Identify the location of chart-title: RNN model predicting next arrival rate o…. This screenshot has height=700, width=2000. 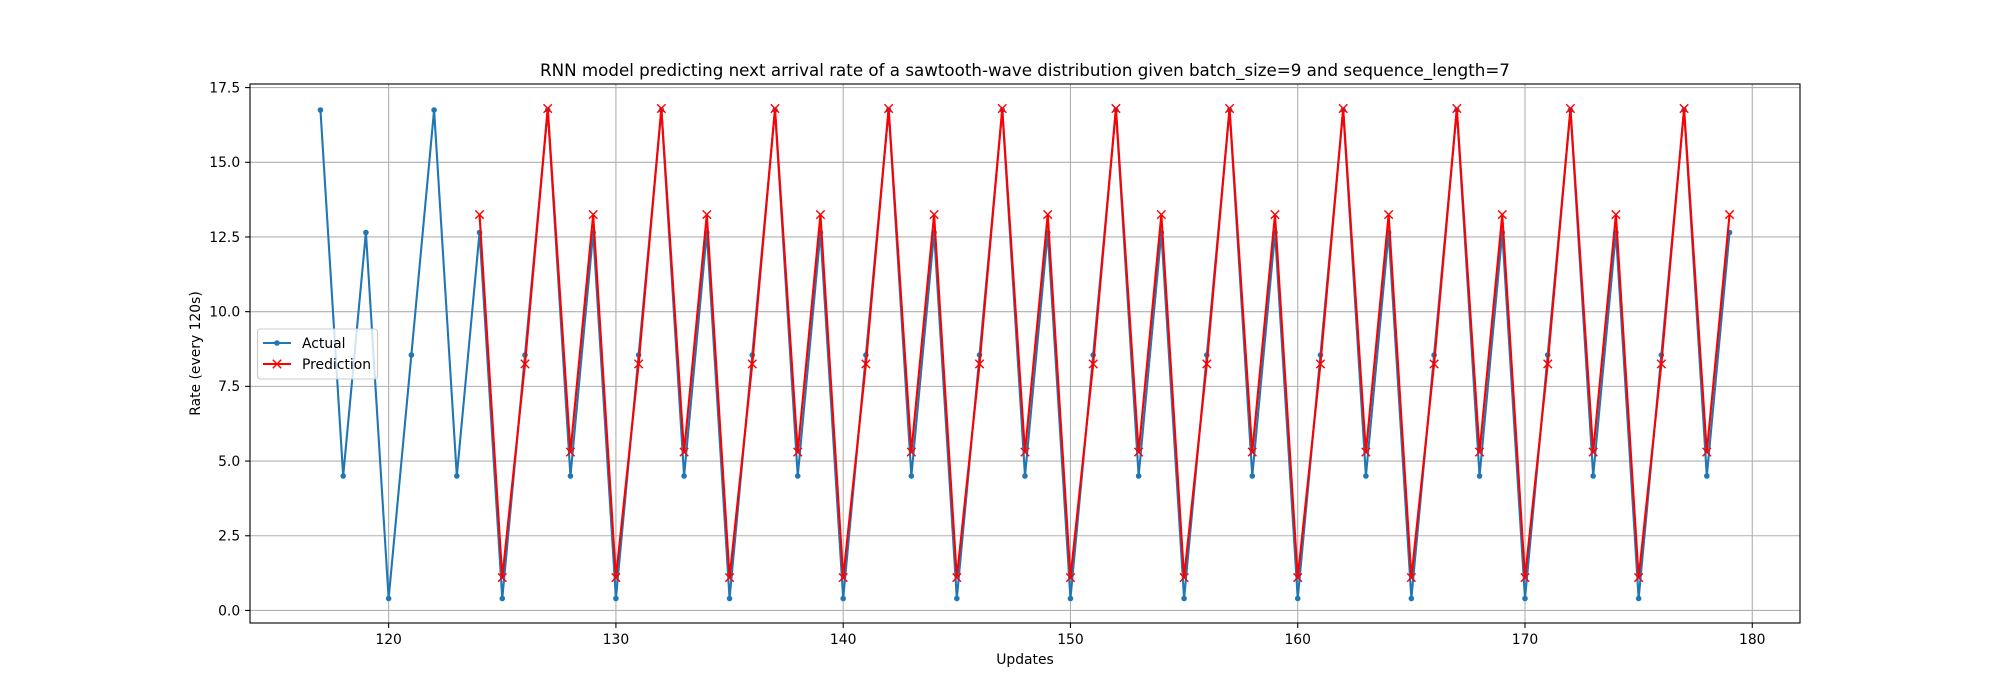
(1025, 70).